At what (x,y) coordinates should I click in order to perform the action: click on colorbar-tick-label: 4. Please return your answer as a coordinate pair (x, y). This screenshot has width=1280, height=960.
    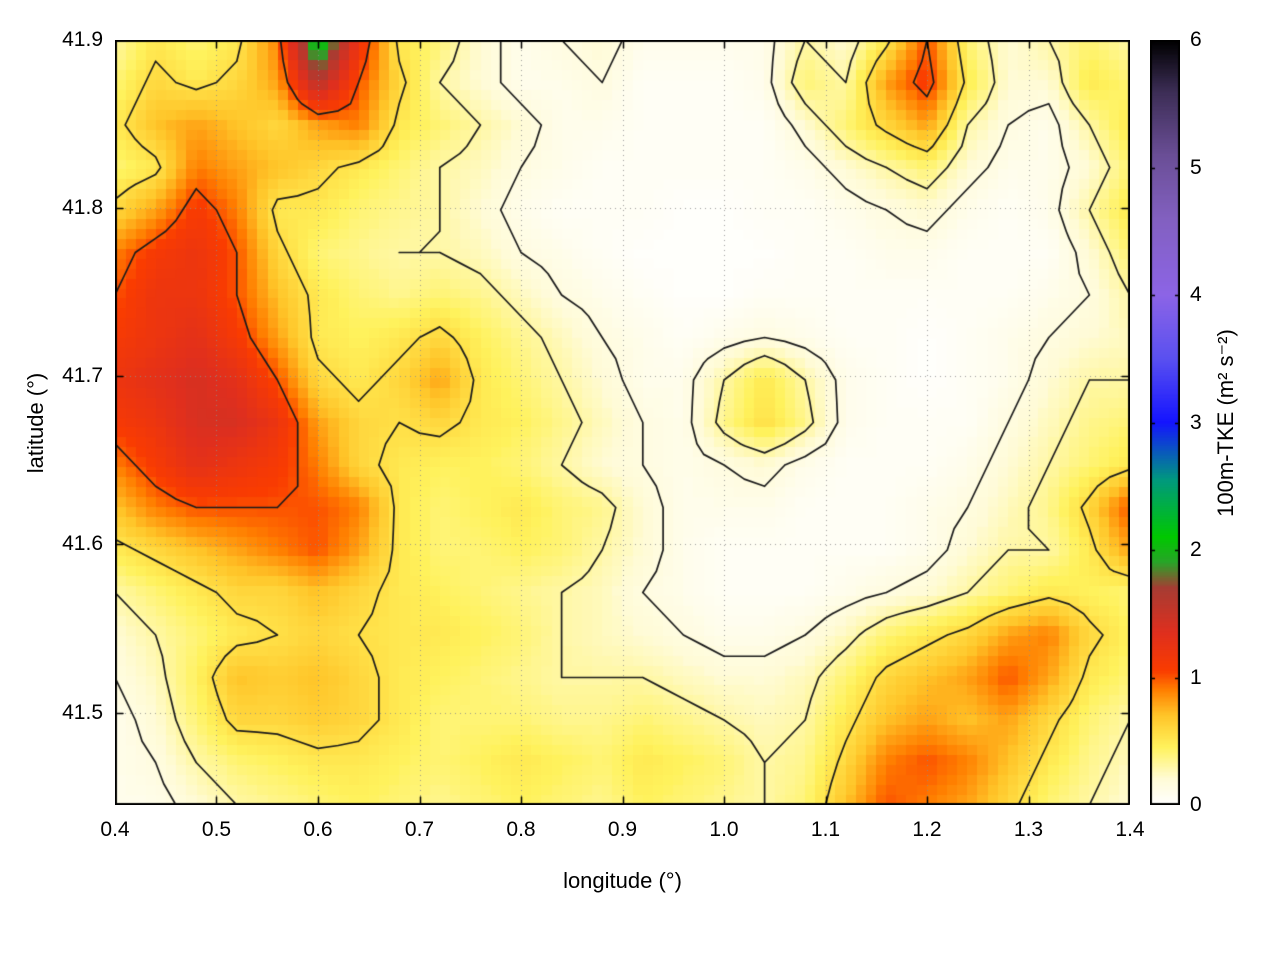
    Looking at the image, I should click on (1196, 294).